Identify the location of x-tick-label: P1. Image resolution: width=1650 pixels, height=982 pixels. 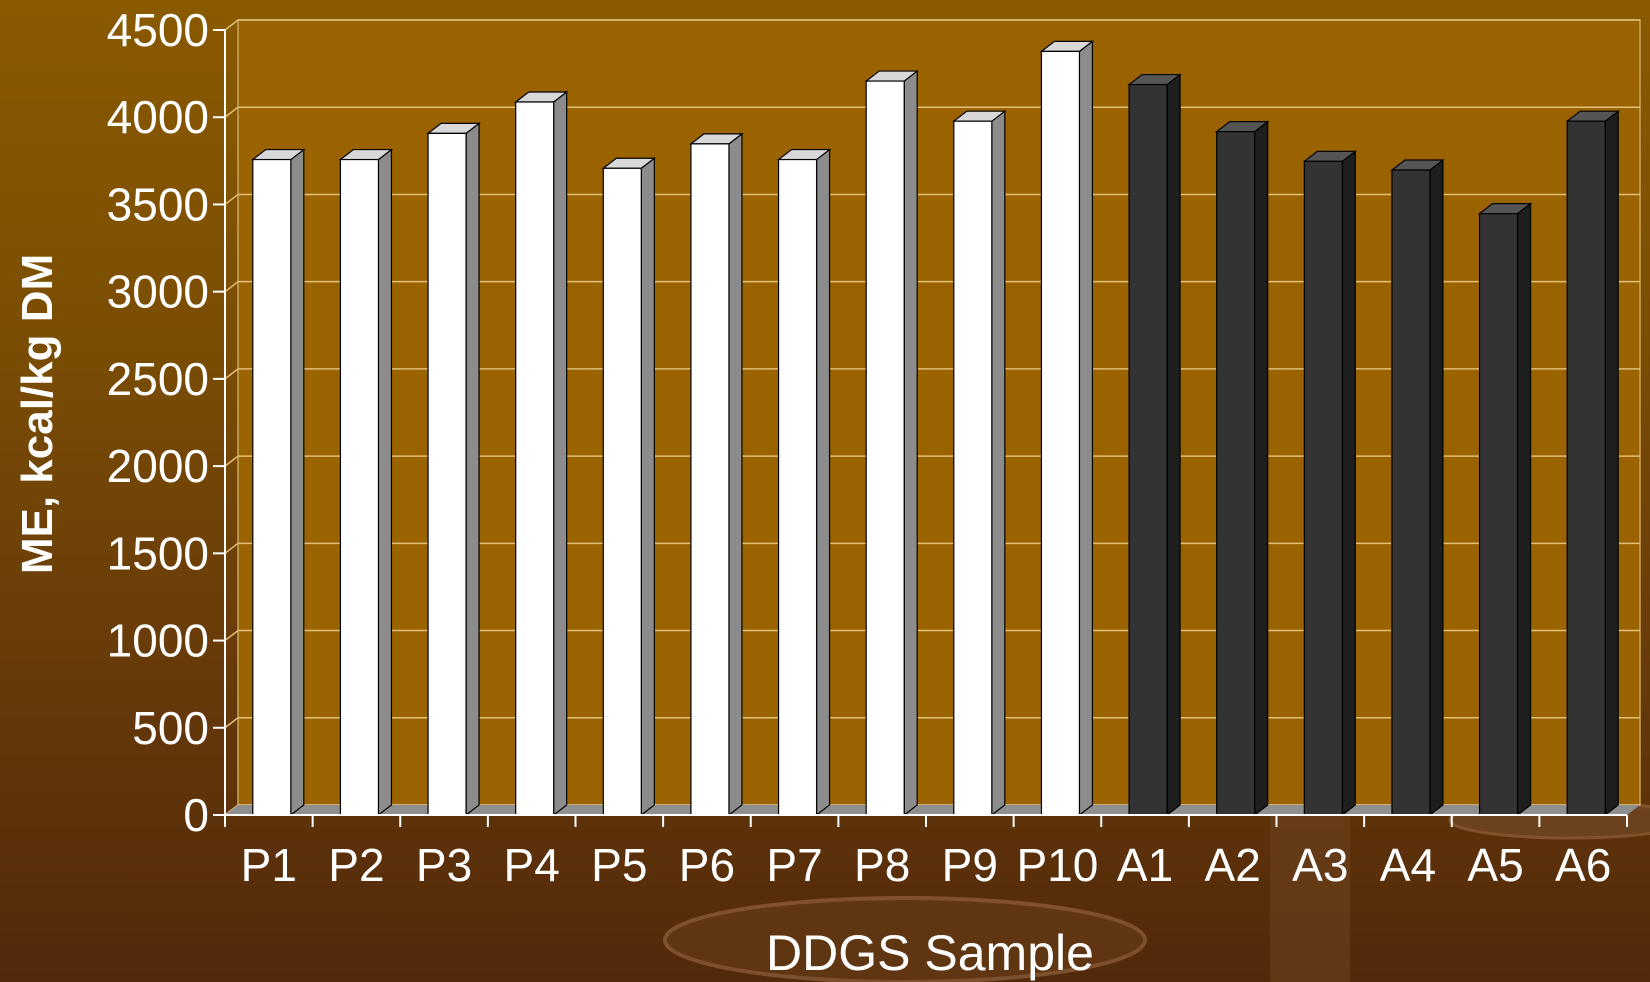
(269, 865).